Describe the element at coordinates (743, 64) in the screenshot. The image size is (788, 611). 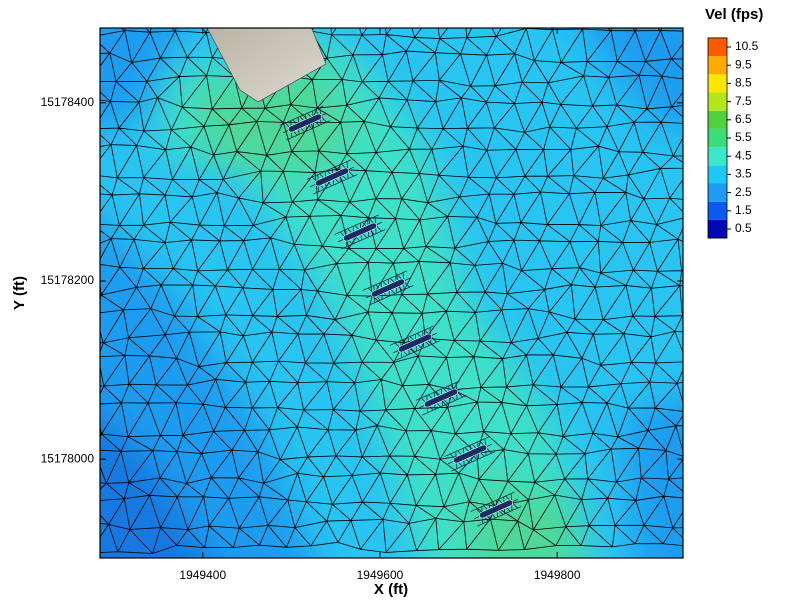
I see `colorbar-label: 9.5` at that location.